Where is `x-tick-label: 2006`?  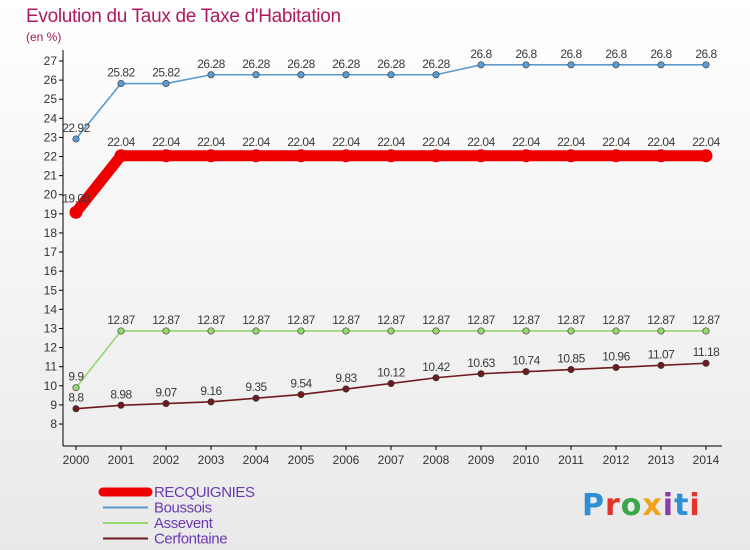
x-tick-label: 2006 is located at coordinates (346, 460).